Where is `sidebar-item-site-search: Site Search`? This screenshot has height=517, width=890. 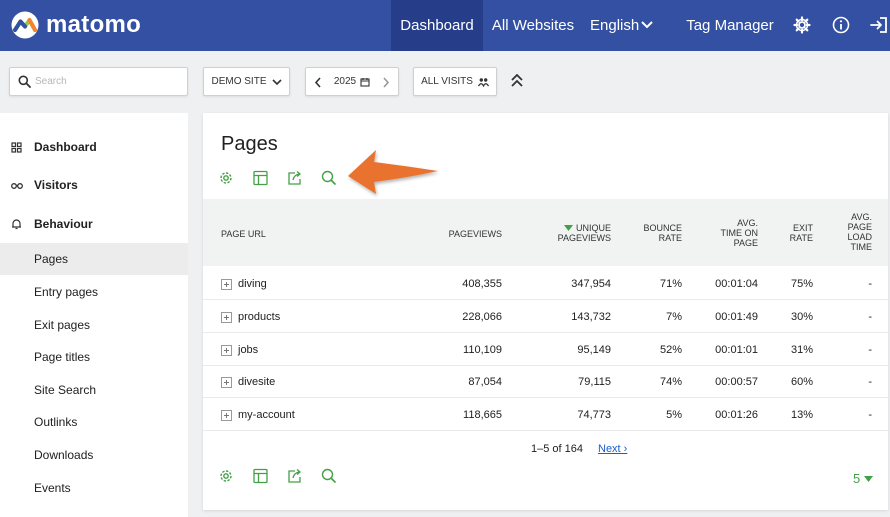 sidebar-item-site-search: Site Search is located at coordinates (94, 390).